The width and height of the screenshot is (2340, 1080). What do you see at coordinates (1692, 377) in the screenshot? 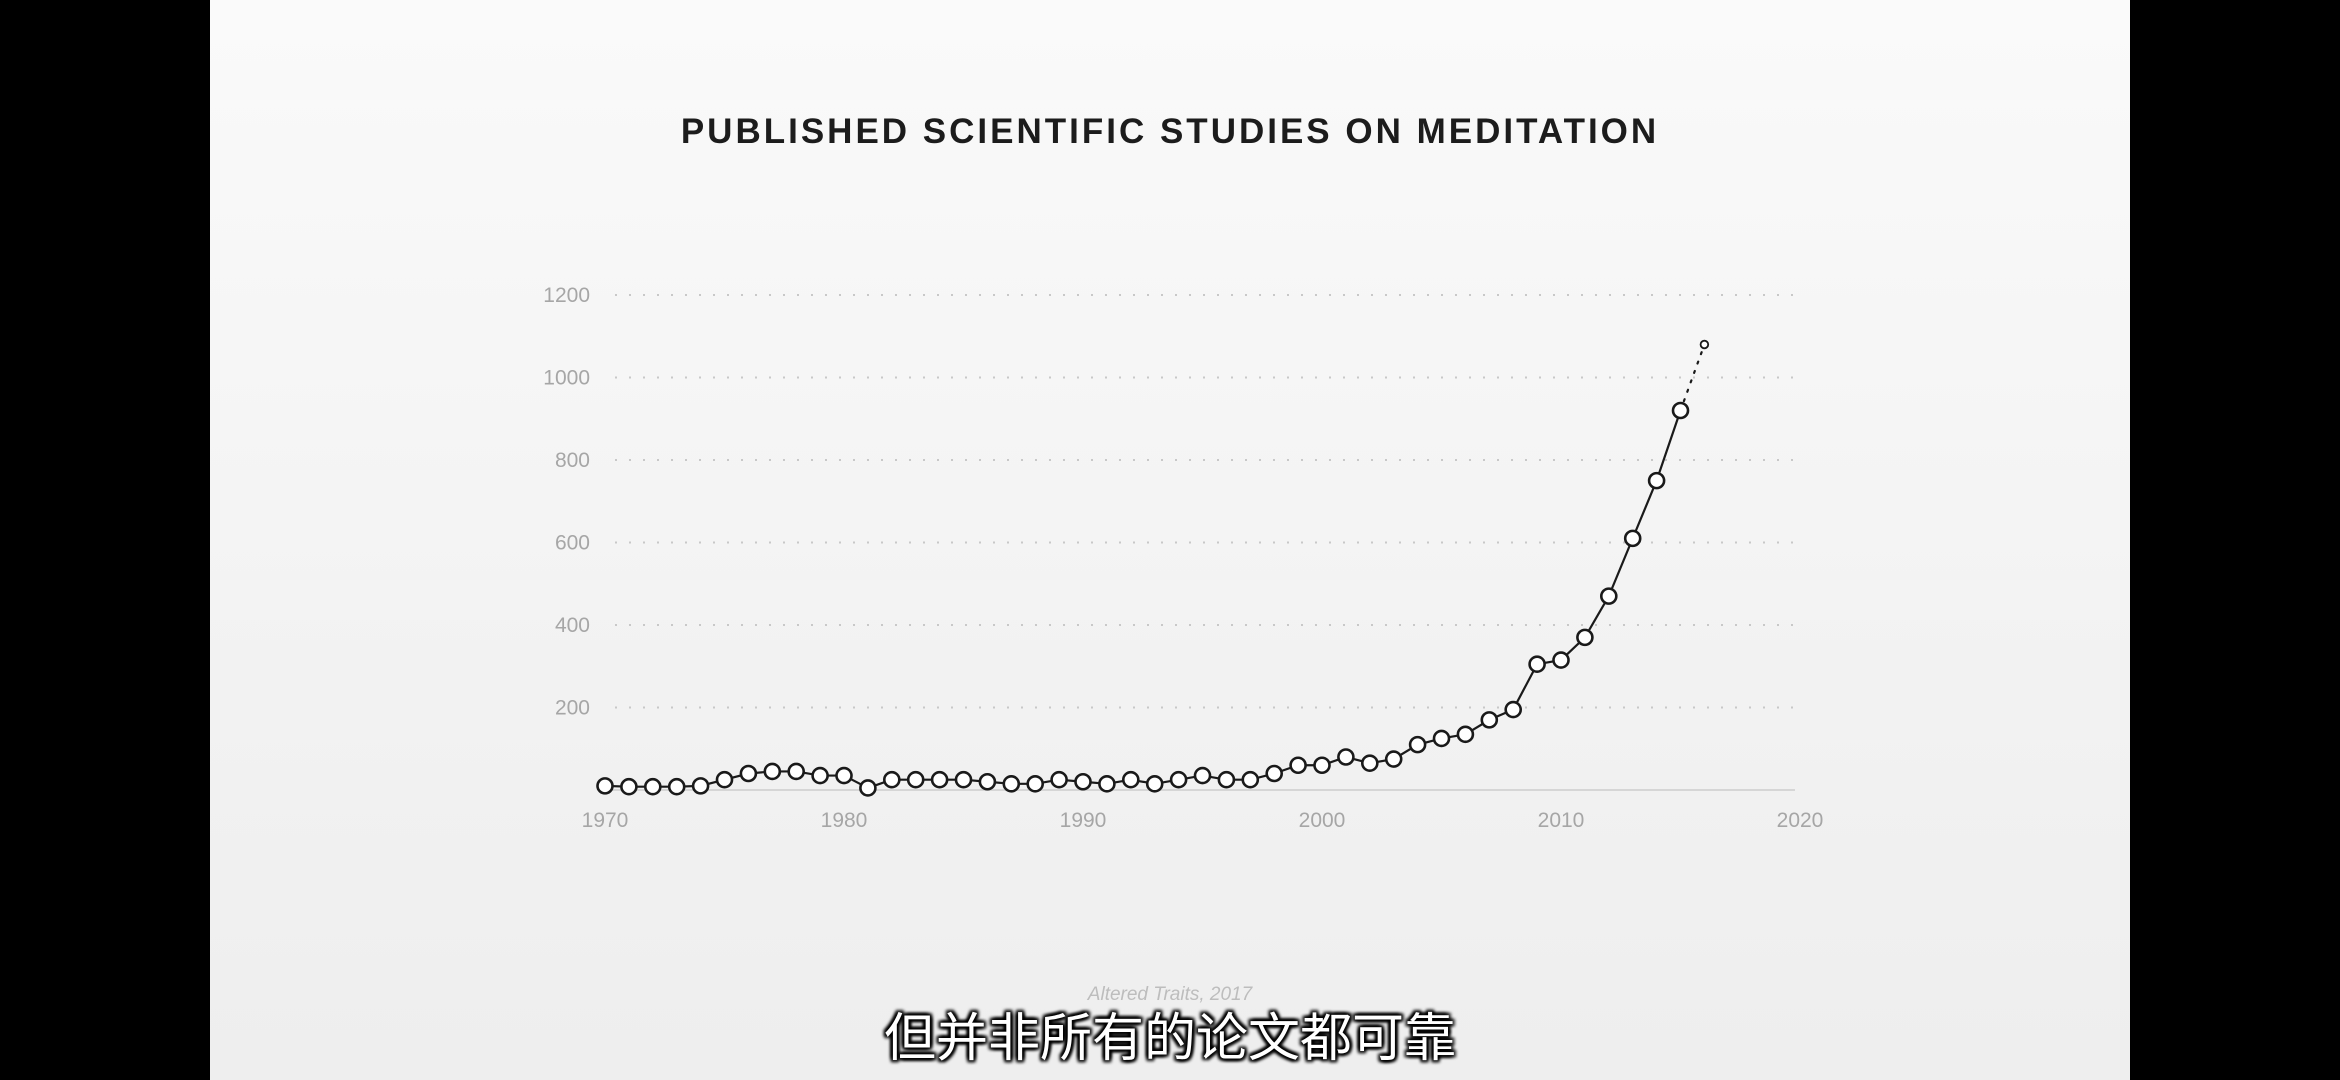
I see `projection-line` at bounding box center [1692, 377].